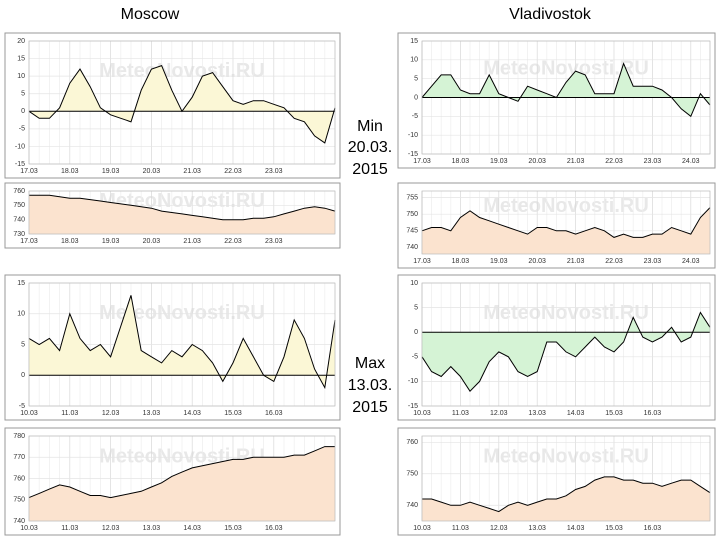 Image resolution: width=720 pixels, height=545 pixels. Describe the element at coordinates (19, 436) in the screenshot. I see `y-tick-label: 780` at that location.